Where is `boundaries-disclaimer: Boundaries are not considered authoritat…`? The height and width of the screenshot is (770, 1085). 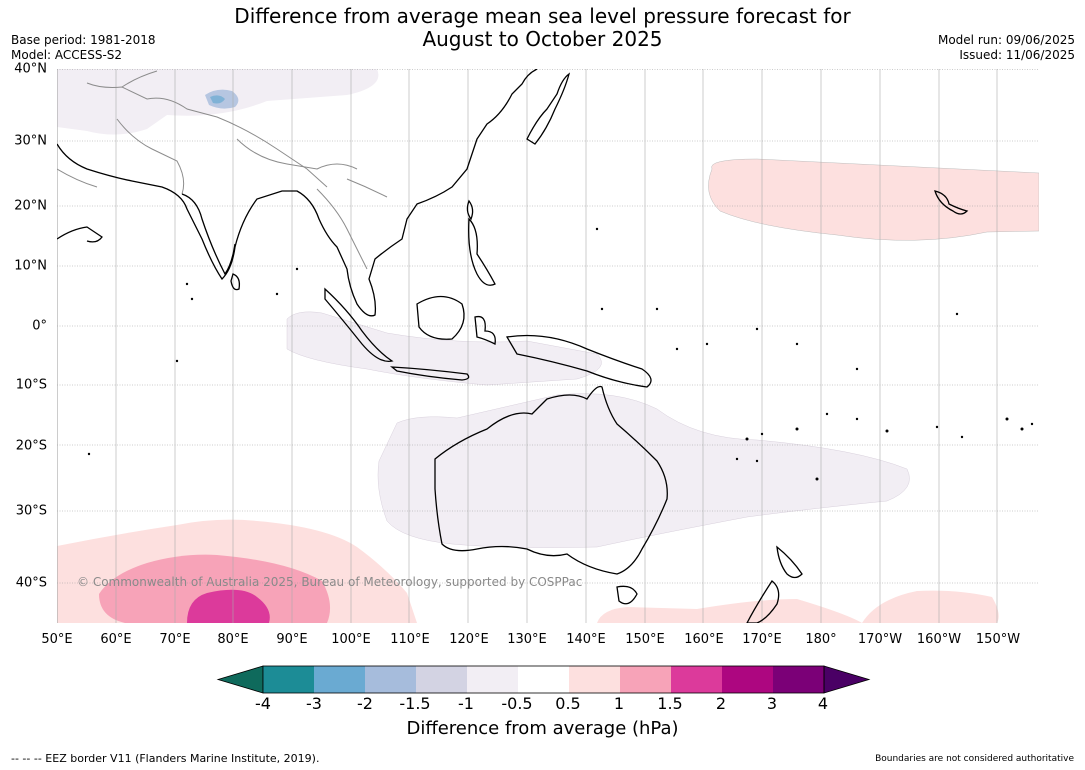
boundaries-disclaimer: Boundaries are not considered authoritat… is located at coordinates (974, 759).